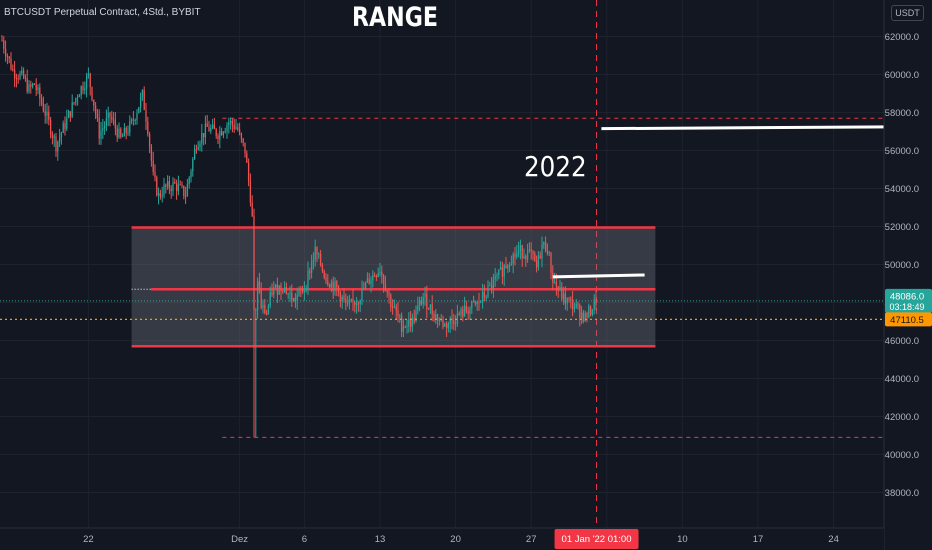 Image resolution: width=932 pixels, height=550 pixels. What do you see at coordinates (555, 166) in the screenshot?
I see `chart-annotation-year: 2022` at bounding box center [555, 166].